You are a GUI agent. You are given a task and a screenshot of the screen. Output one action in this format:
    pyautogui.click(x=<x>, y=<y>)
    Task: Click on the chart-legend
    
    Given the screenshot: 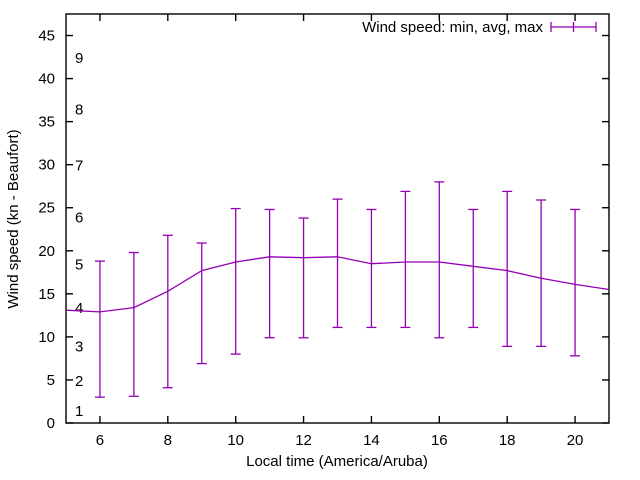 What is the action you would take?
    pyautogui.click(x=573, y=27)
    